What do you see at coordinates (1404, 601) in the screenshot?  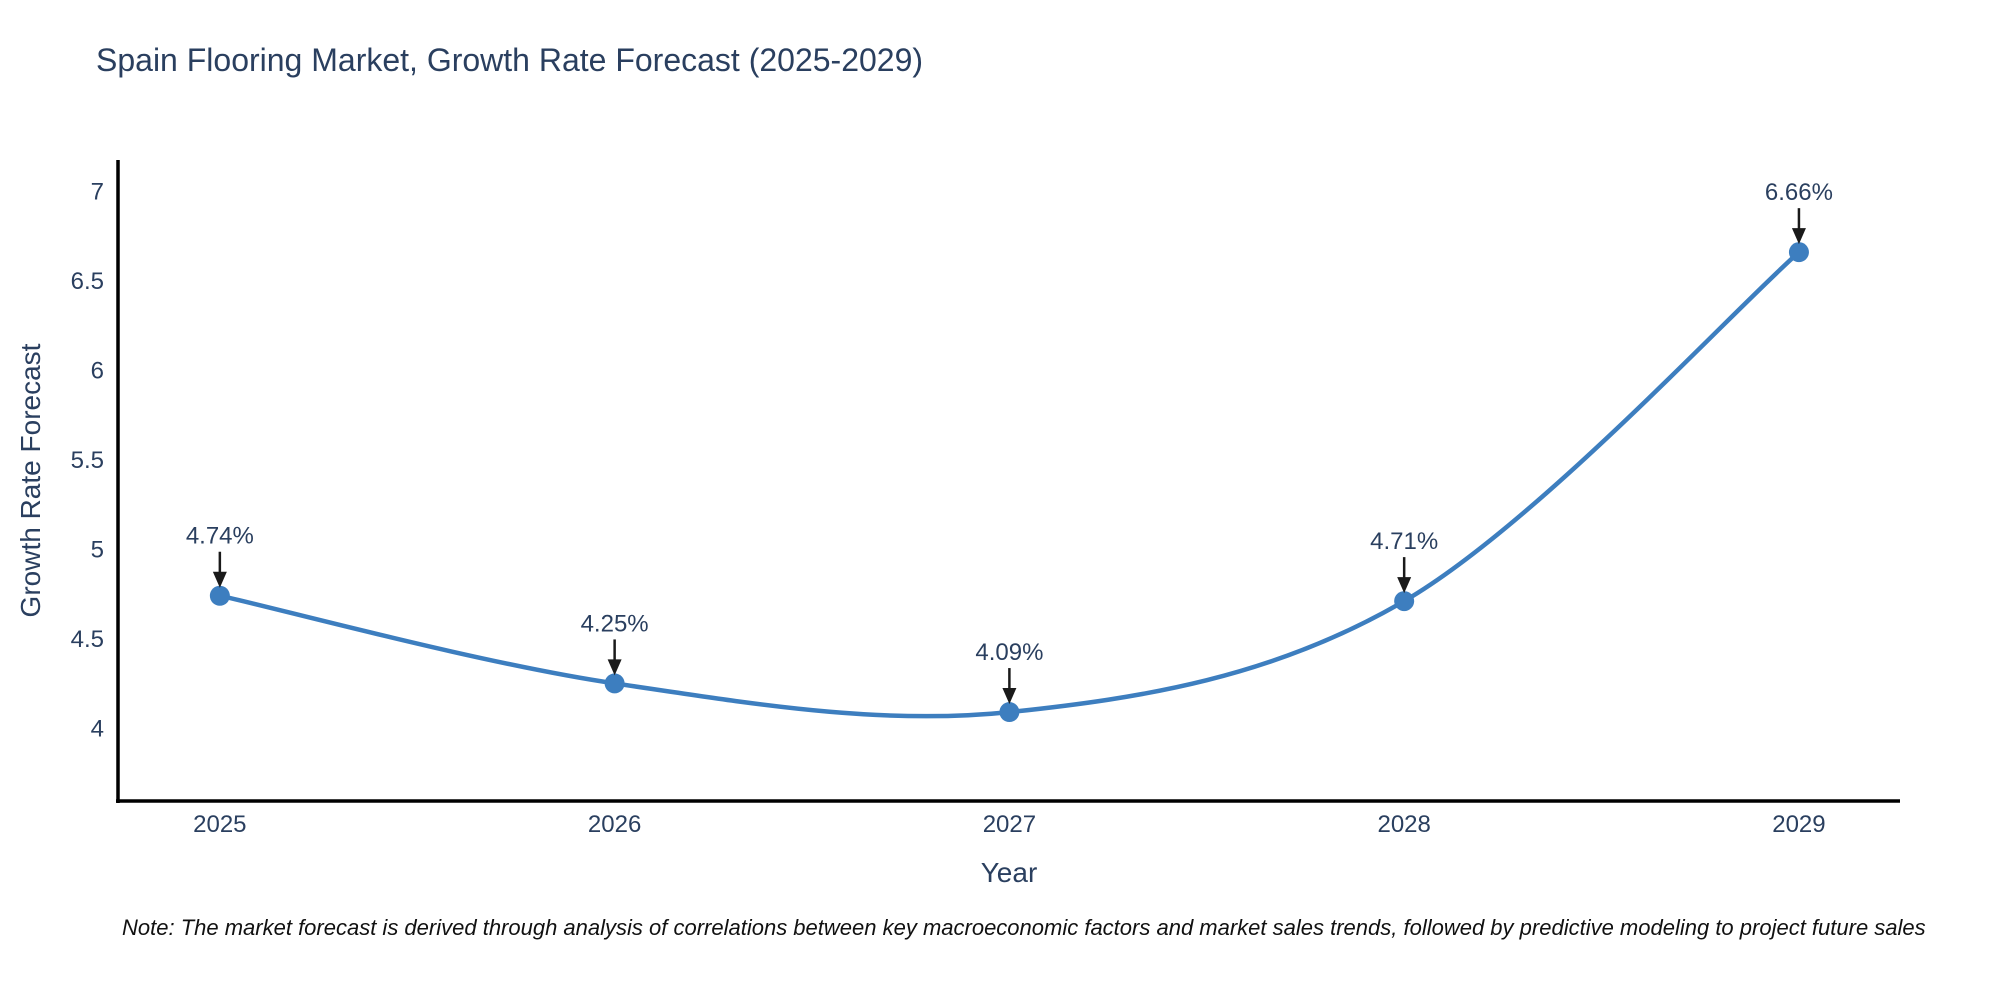 I see `data-point-2028` at bounding box center [1404, 601].